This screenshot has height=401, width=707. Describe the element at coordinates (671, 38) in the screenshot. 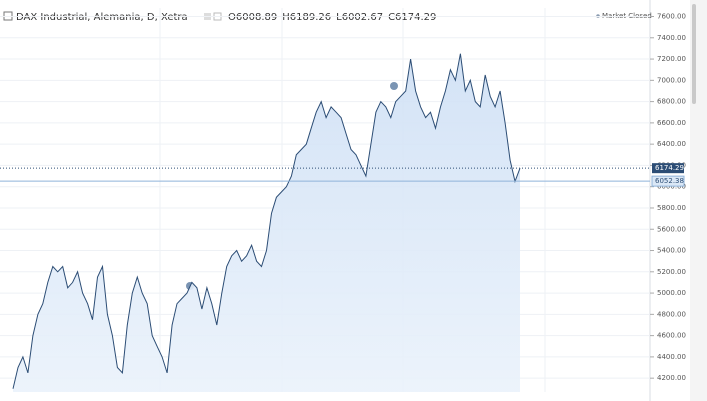

I see `y-tick-label: 7400.00` at that location.